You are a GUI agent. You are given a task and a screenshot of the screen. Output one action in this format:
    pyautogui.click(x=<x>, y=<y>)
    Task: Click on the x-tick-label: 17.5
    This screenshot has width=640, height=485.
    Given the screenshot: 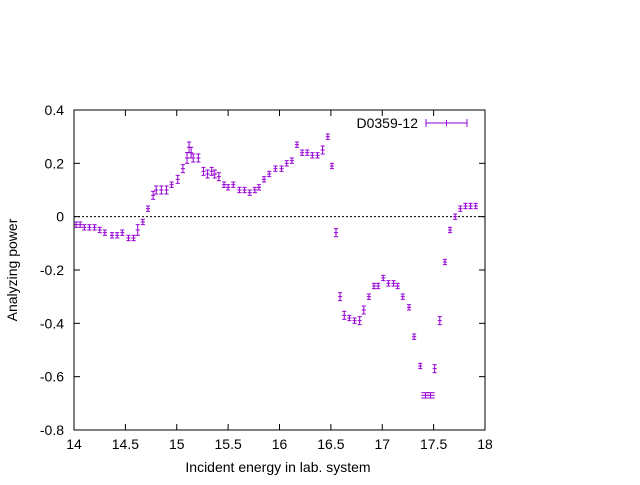 What is the action you would take?
    pyautogui.click(x=433, y=444)
    